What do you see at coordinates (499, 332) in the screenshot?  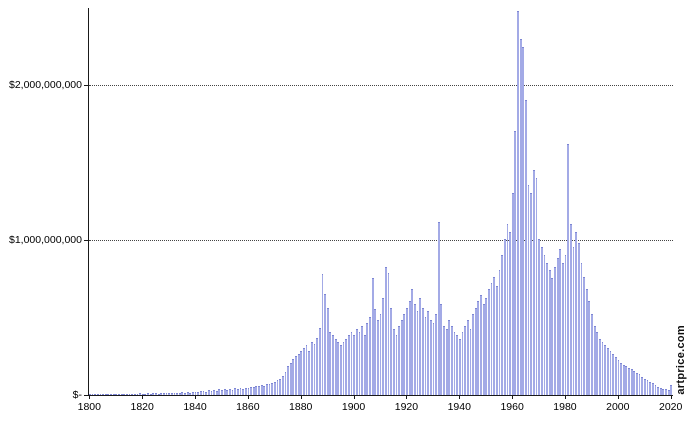 I see `bar-1955` at bounding box center [499, 332].